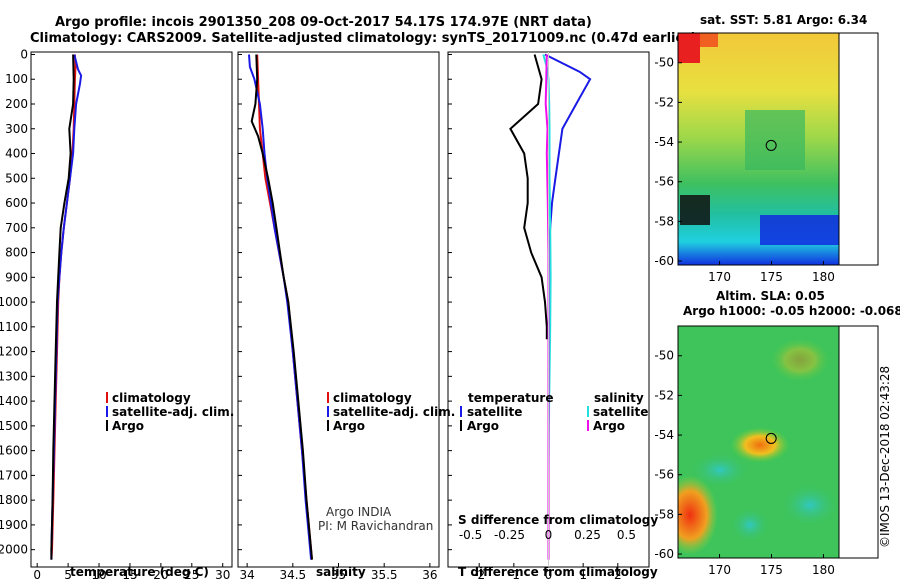 Image resolution: width=900 pixels, height=580 pixels. Describe the element at coordinates (791, 311) in the screenshot. I see `sla-map-subtitle: Argo h1000: -0.05 h2000: -0.068` at that location.